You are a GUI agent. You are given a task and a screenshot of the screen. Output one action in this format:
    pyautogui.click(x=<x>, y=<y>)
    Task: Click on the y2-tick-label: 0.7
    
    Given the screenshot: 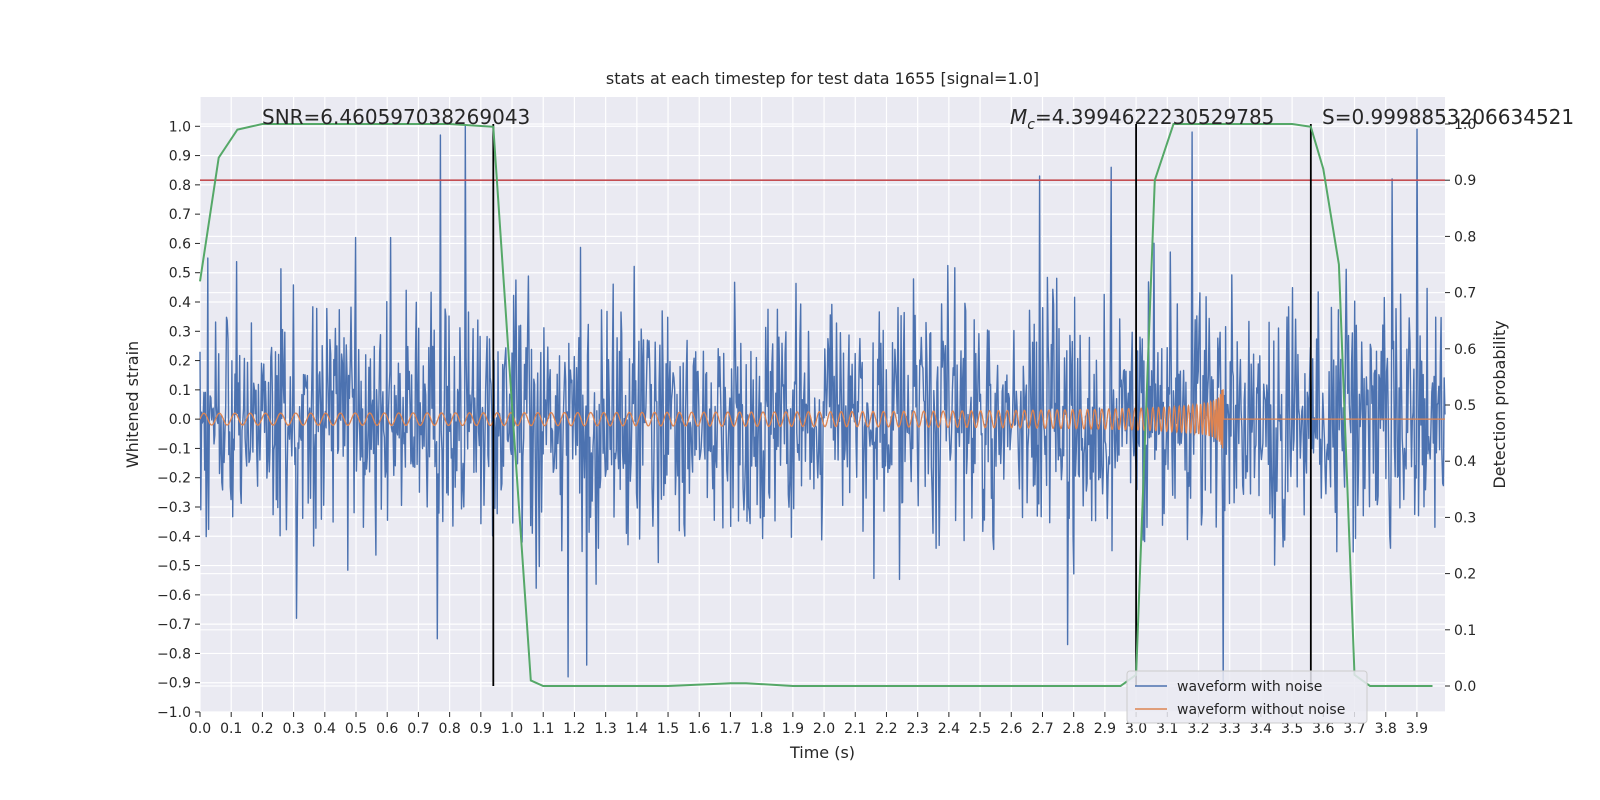 What is the action you would take?
    pyautogui.click(x=1465, y=294)
    